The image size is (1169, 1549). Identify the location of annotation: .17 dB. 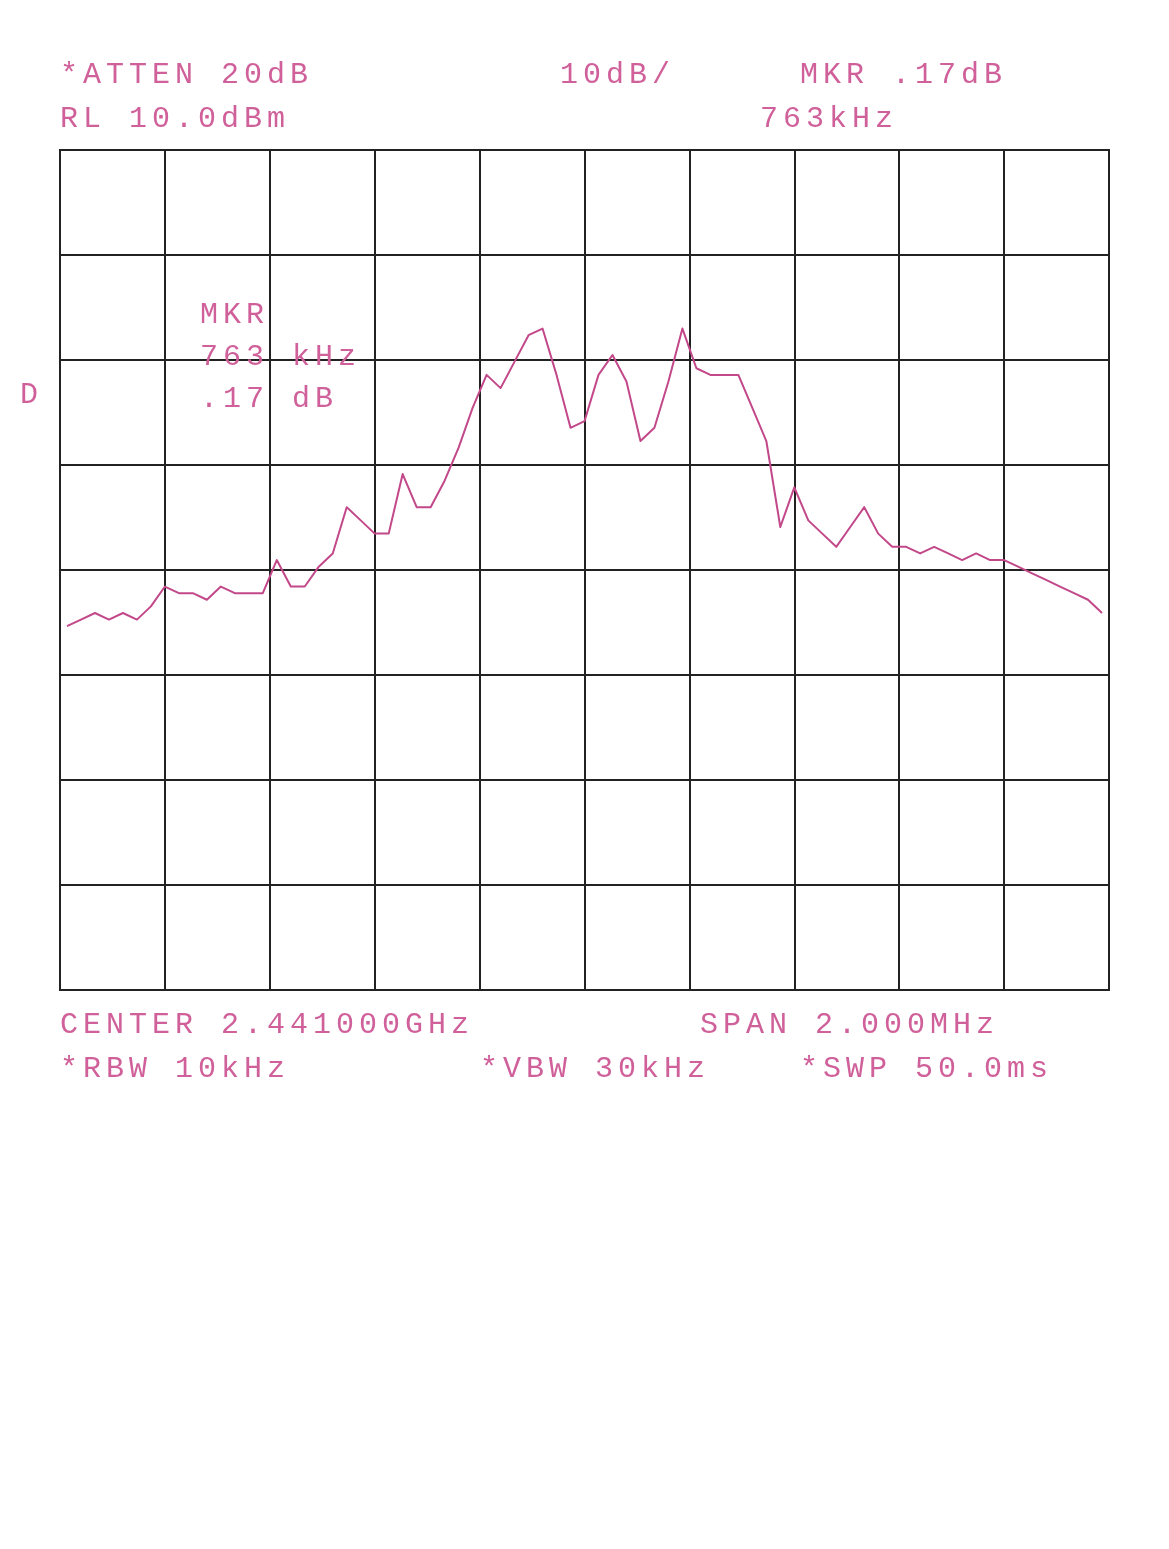
(269, 399).